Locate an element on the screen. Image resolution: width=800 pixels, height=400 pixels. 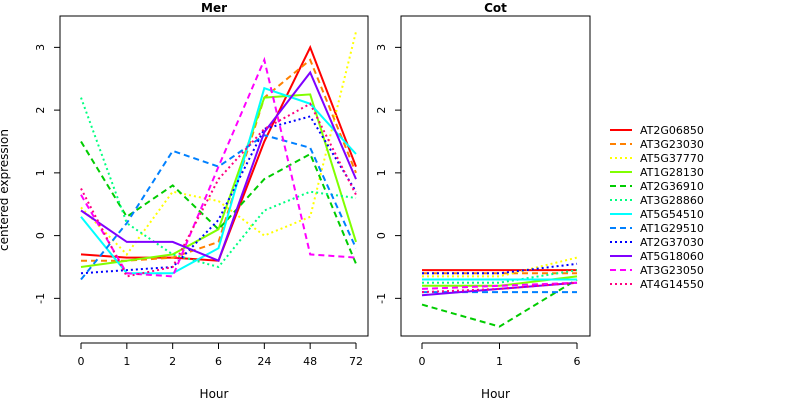
series-line-at5g18060 is located at coordinates (499, 289).